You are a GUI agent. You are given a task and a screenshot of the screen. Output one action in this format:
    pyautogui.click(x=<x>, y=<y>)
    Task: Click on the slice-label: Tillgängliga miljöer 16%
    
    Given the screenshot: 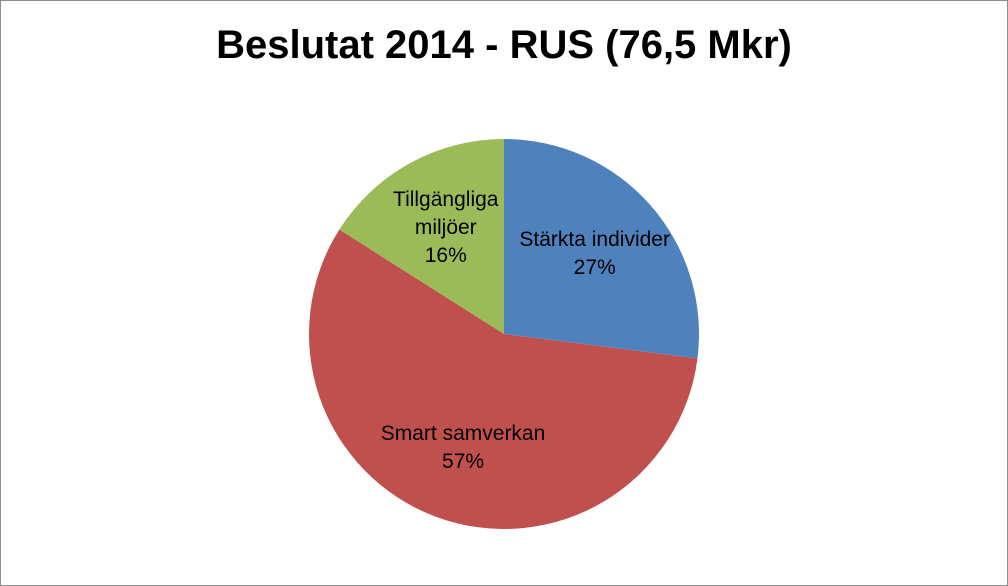 What is the action you would take?
    pyautogui.click(x=446, y=228)
    